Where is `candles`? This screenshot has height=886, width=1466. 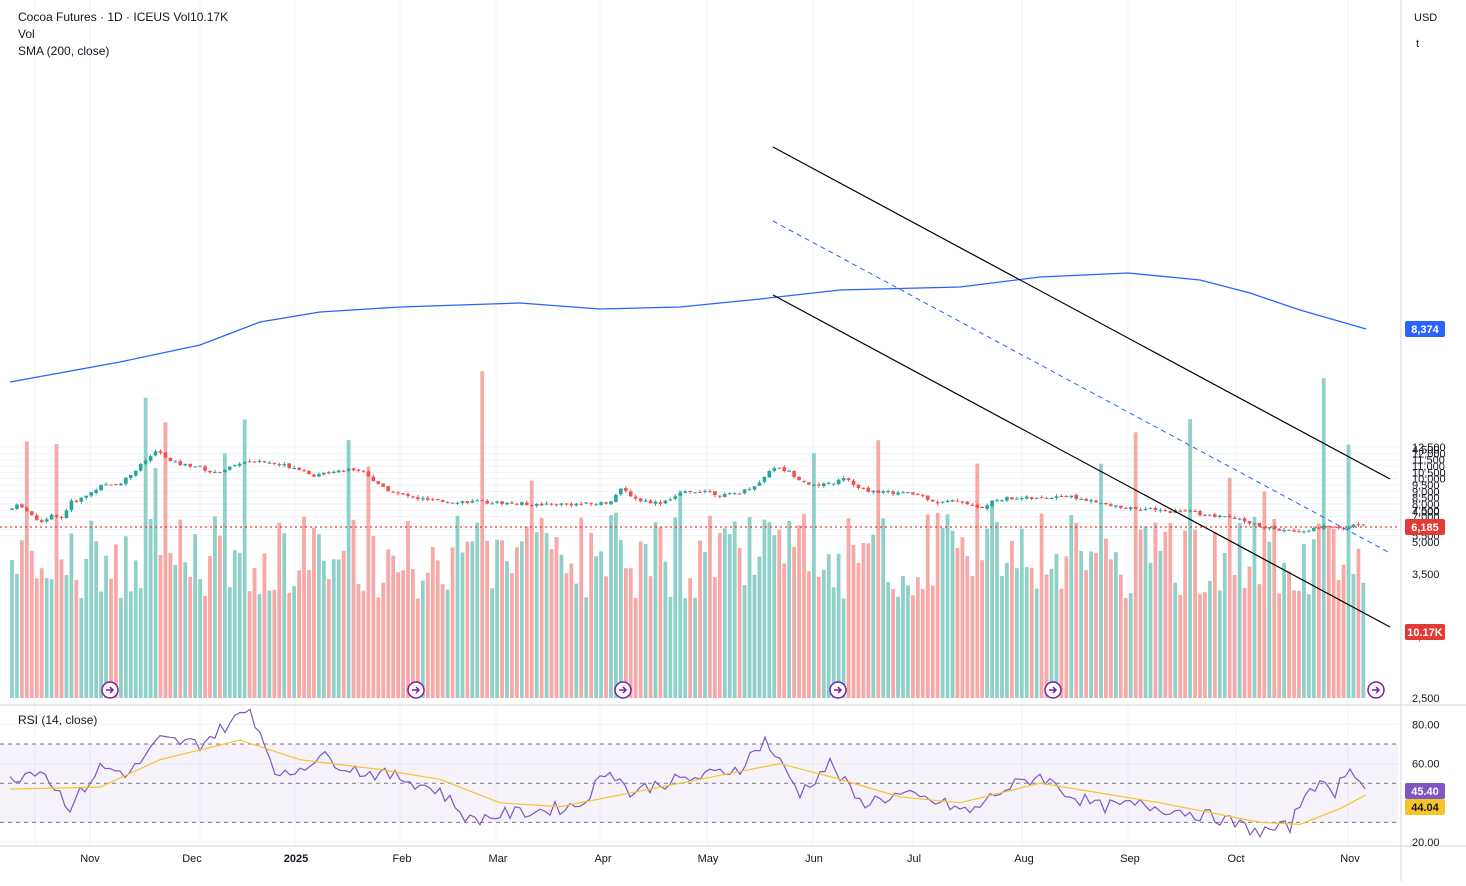 candles is located at coordinates (688, 491).